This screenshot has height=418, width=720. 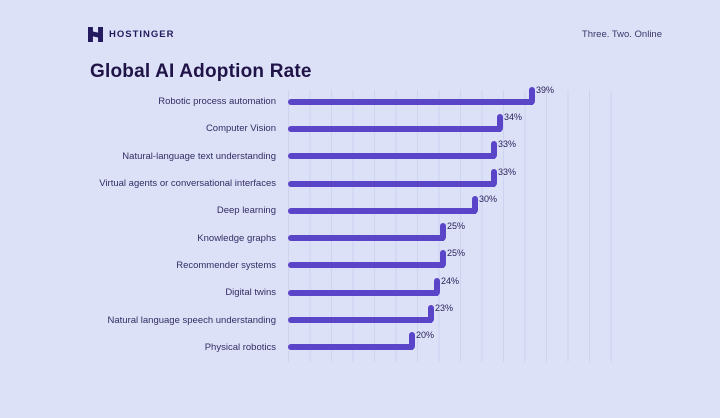 I want to click on bar-hook: 34%, so click(x=509, y=122).